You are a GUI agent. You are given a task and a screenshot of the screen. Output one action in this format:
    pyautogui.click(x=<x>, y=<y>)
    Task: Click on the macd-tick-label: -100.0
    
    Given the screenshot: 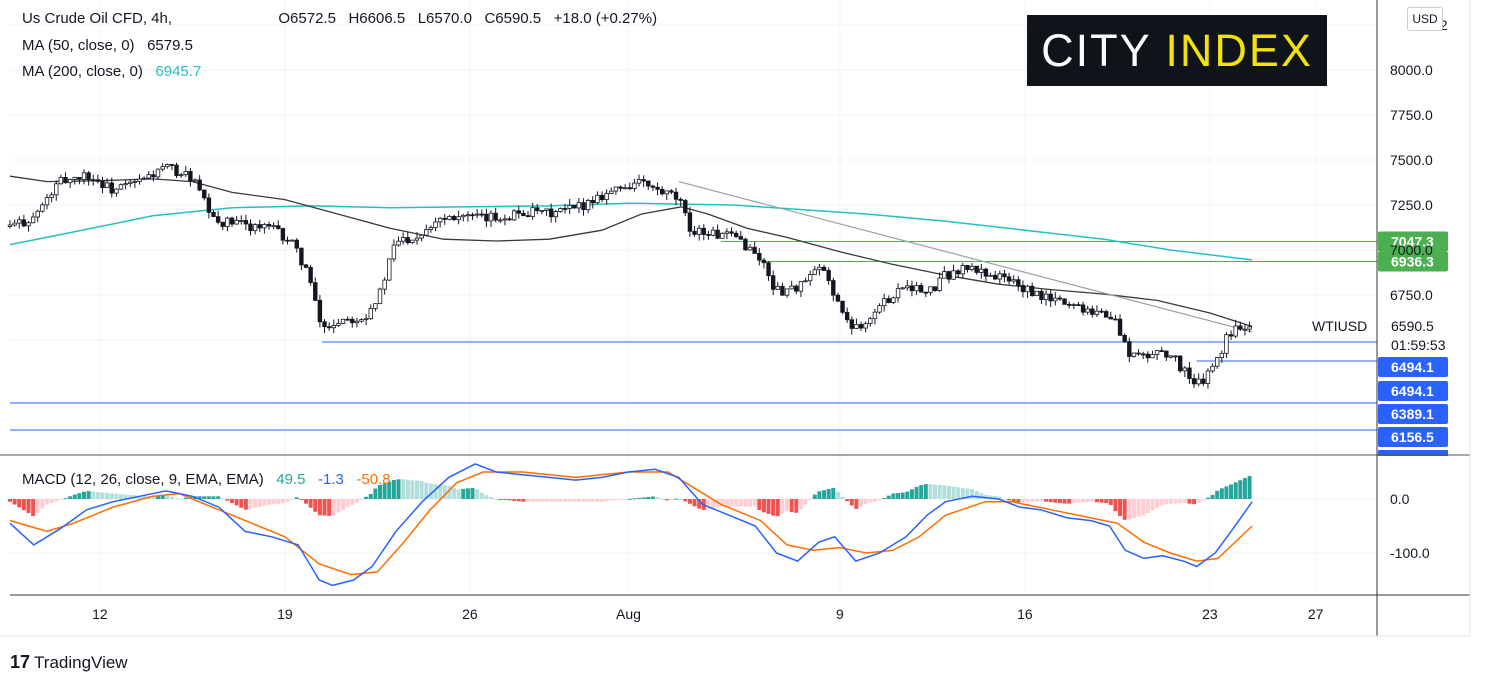 What is the action you would take?
    pyautogui.click(x=1410, y=553)
    